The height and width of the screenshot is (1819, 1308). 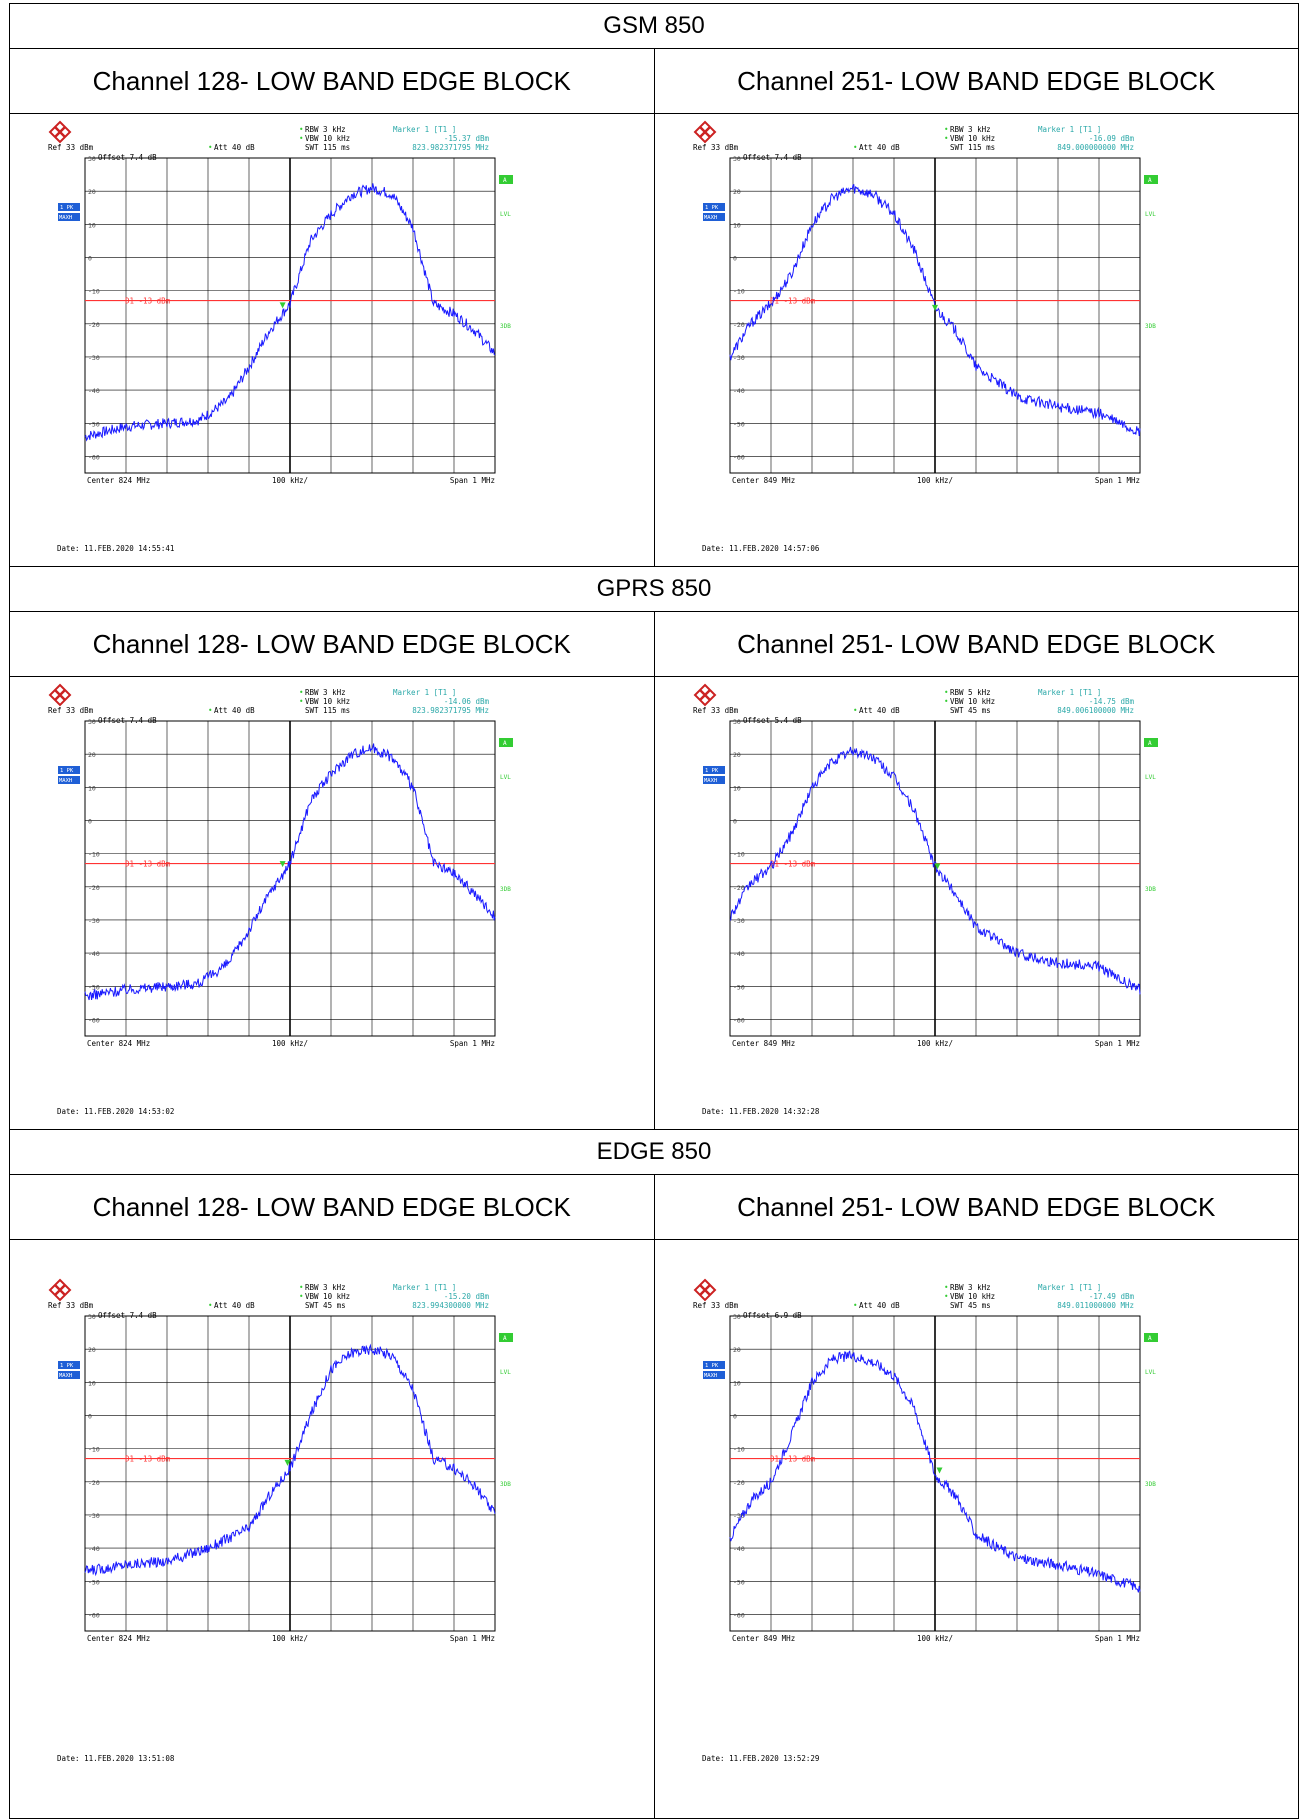 I want to click on y-tick-label: 0, so click(x=90, y=258).